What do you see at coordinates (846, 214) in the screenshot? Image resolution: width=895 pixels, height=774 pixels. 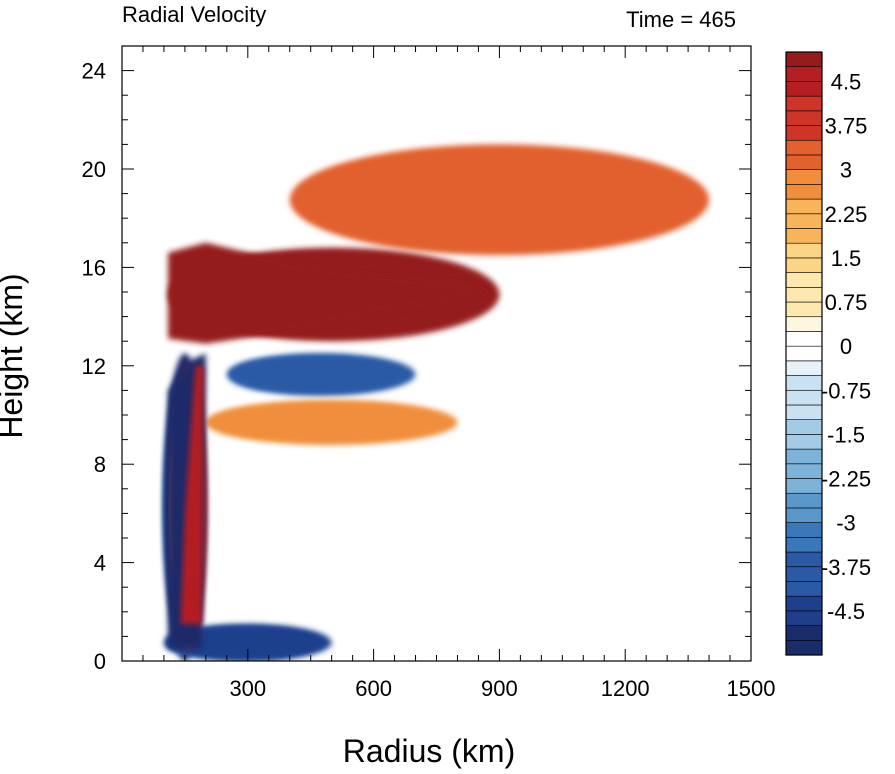 I see `colorbar-label: 2.25` at bounding box center [846, 214].